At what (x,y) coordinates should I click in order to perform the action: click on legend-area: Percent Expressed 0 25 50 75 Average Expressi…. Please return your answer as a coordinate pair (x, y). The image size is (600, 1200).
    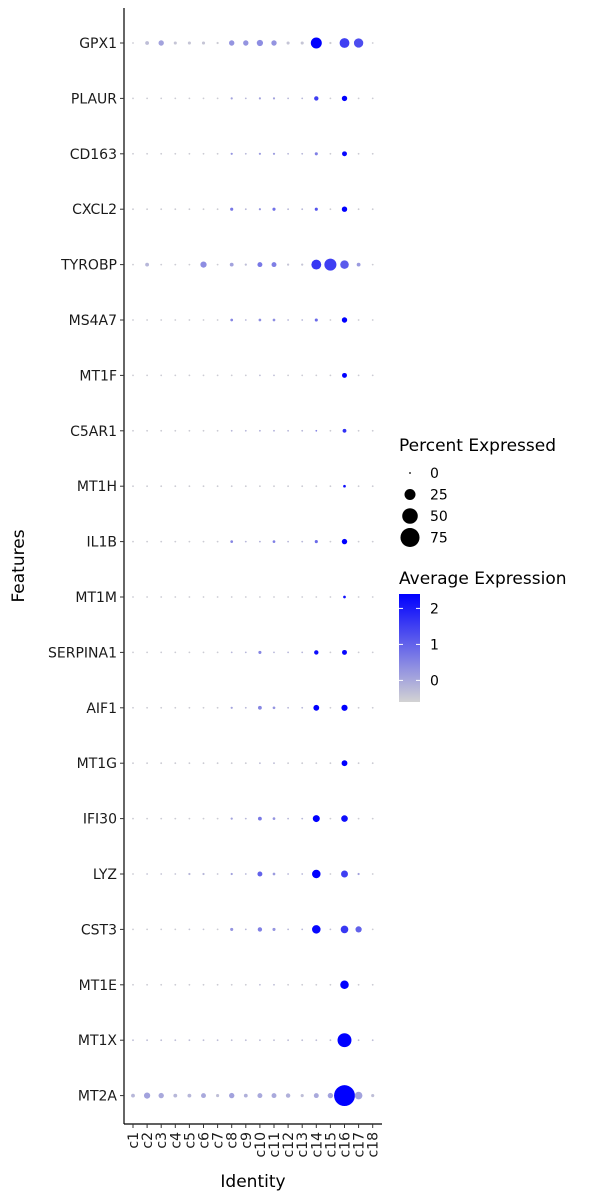
    Looking at the image, I should click on (483, 569).